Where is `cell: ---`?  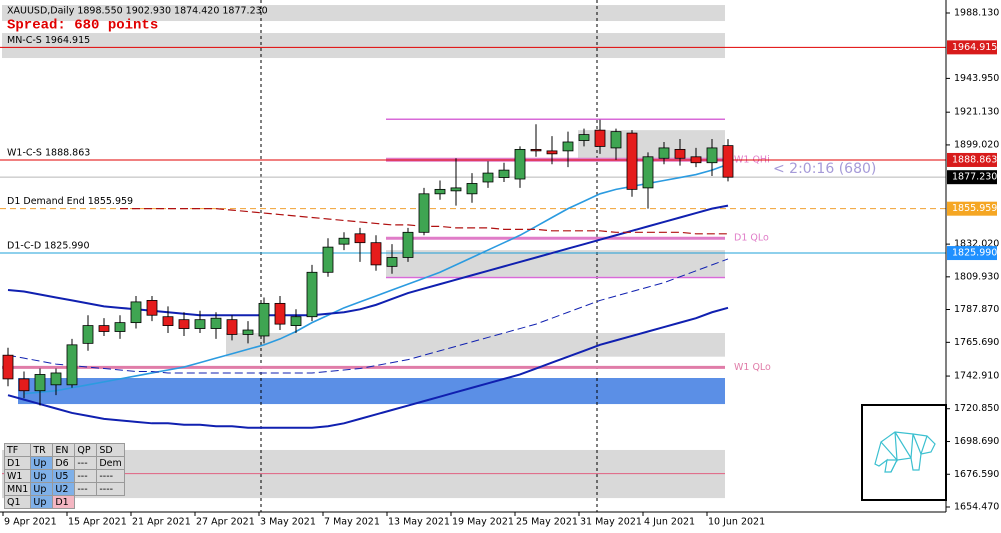 cell: --- is located at coordinates (86, 489).